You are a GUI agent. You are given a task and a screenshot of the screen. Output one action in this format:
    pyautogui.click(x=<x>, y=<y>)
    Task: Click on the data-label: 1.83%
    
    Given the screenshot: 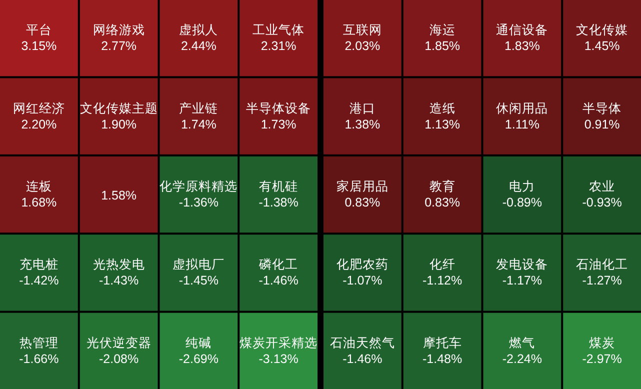 What is the action you would take?
    pyautogui.click(x=522, y=46)
    